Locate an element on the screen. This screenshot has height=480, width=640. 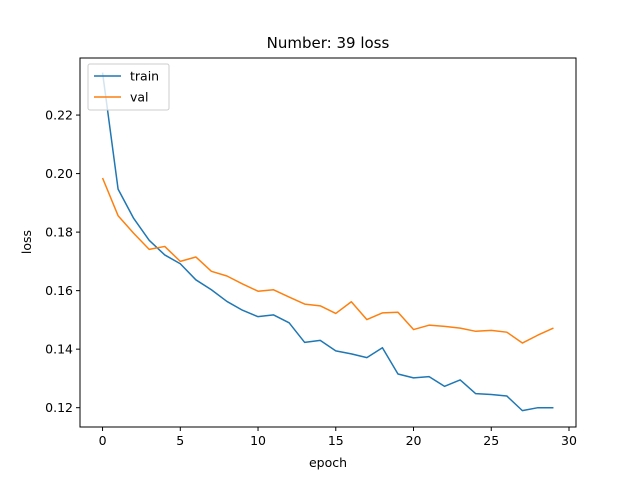
x-axis-ticks: 0 5 10 15 20 25 30 is located at coordinates (338, 437).